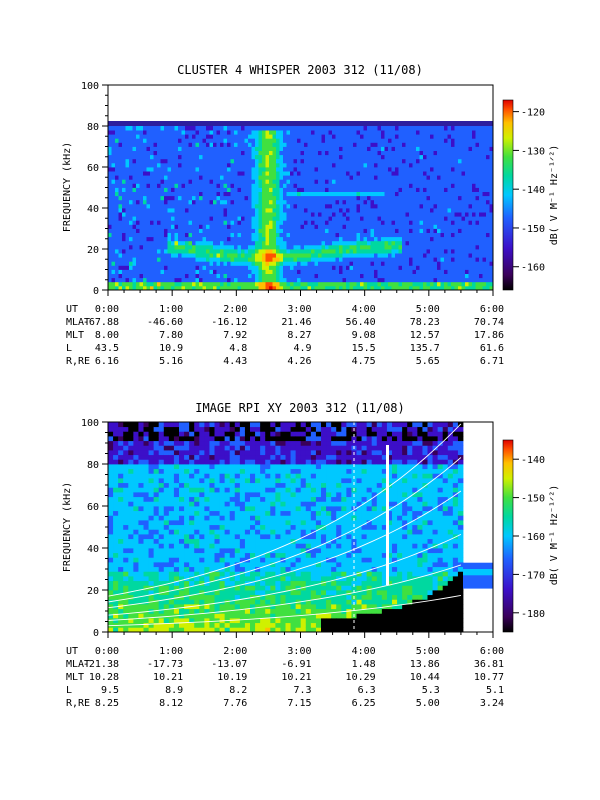 The height and width of the screenshot is (800, 600). Describe the element at coordinates (533, 190) in the screenshot. I see `colorbar-tick-label: -140` at that location.